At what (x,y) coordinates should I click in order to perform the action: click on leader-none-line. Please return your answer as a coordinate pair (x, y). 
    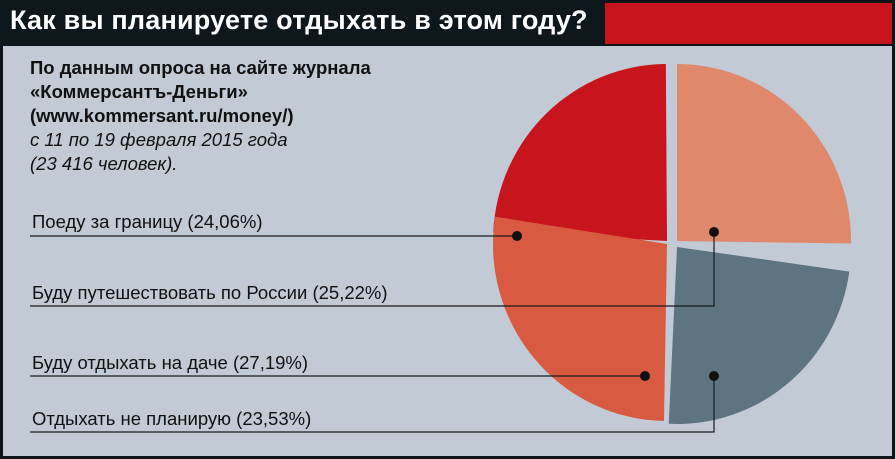
    Looking at the image, I should click on (372, 404).